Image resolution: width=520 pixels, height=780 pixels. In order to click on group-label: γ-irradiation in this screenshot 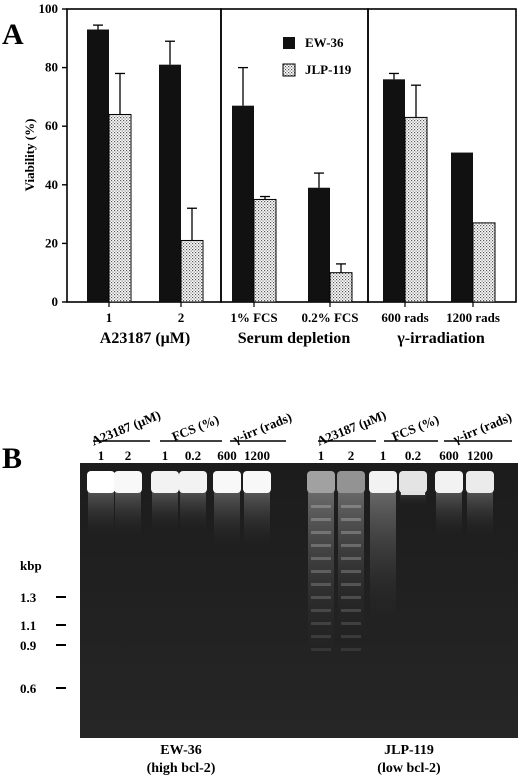, I will do `click(440, 338)`.